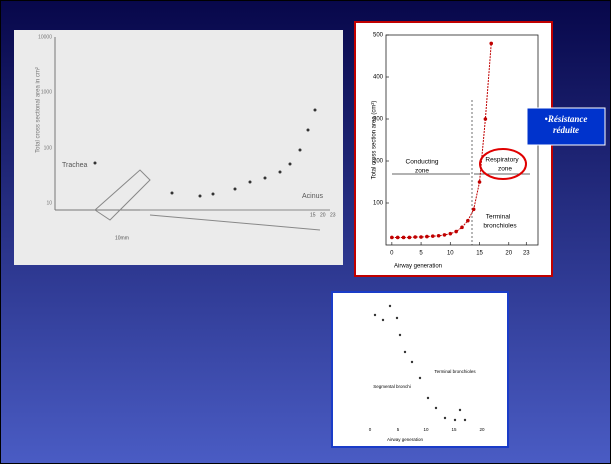 The width and height of the screenshot is (611, 464). Describe the element at coordinates (45, 37) in the screenshot. I see `tick-label: 10000` at that location.